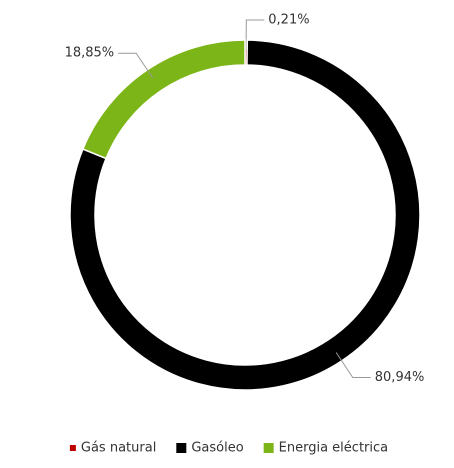 The image size is (454, 468). I want to click on data-label: 0,21%, so click(288, 20).